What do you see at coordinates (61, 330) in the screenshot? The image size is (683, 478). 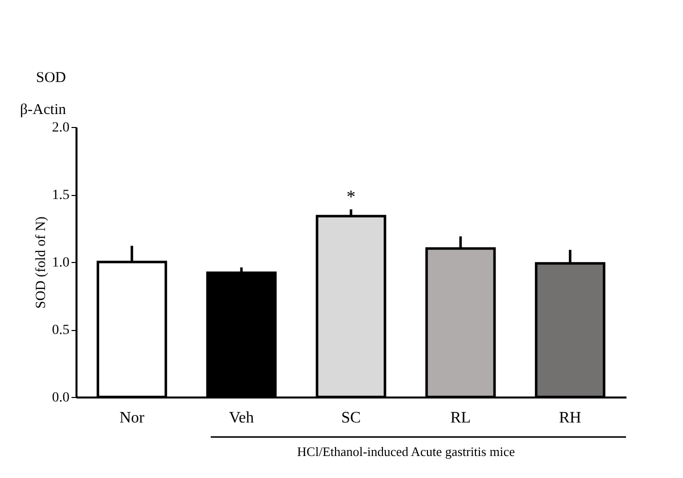 I see `y-tick-label: 0.5` at bounding box center [61, 330].